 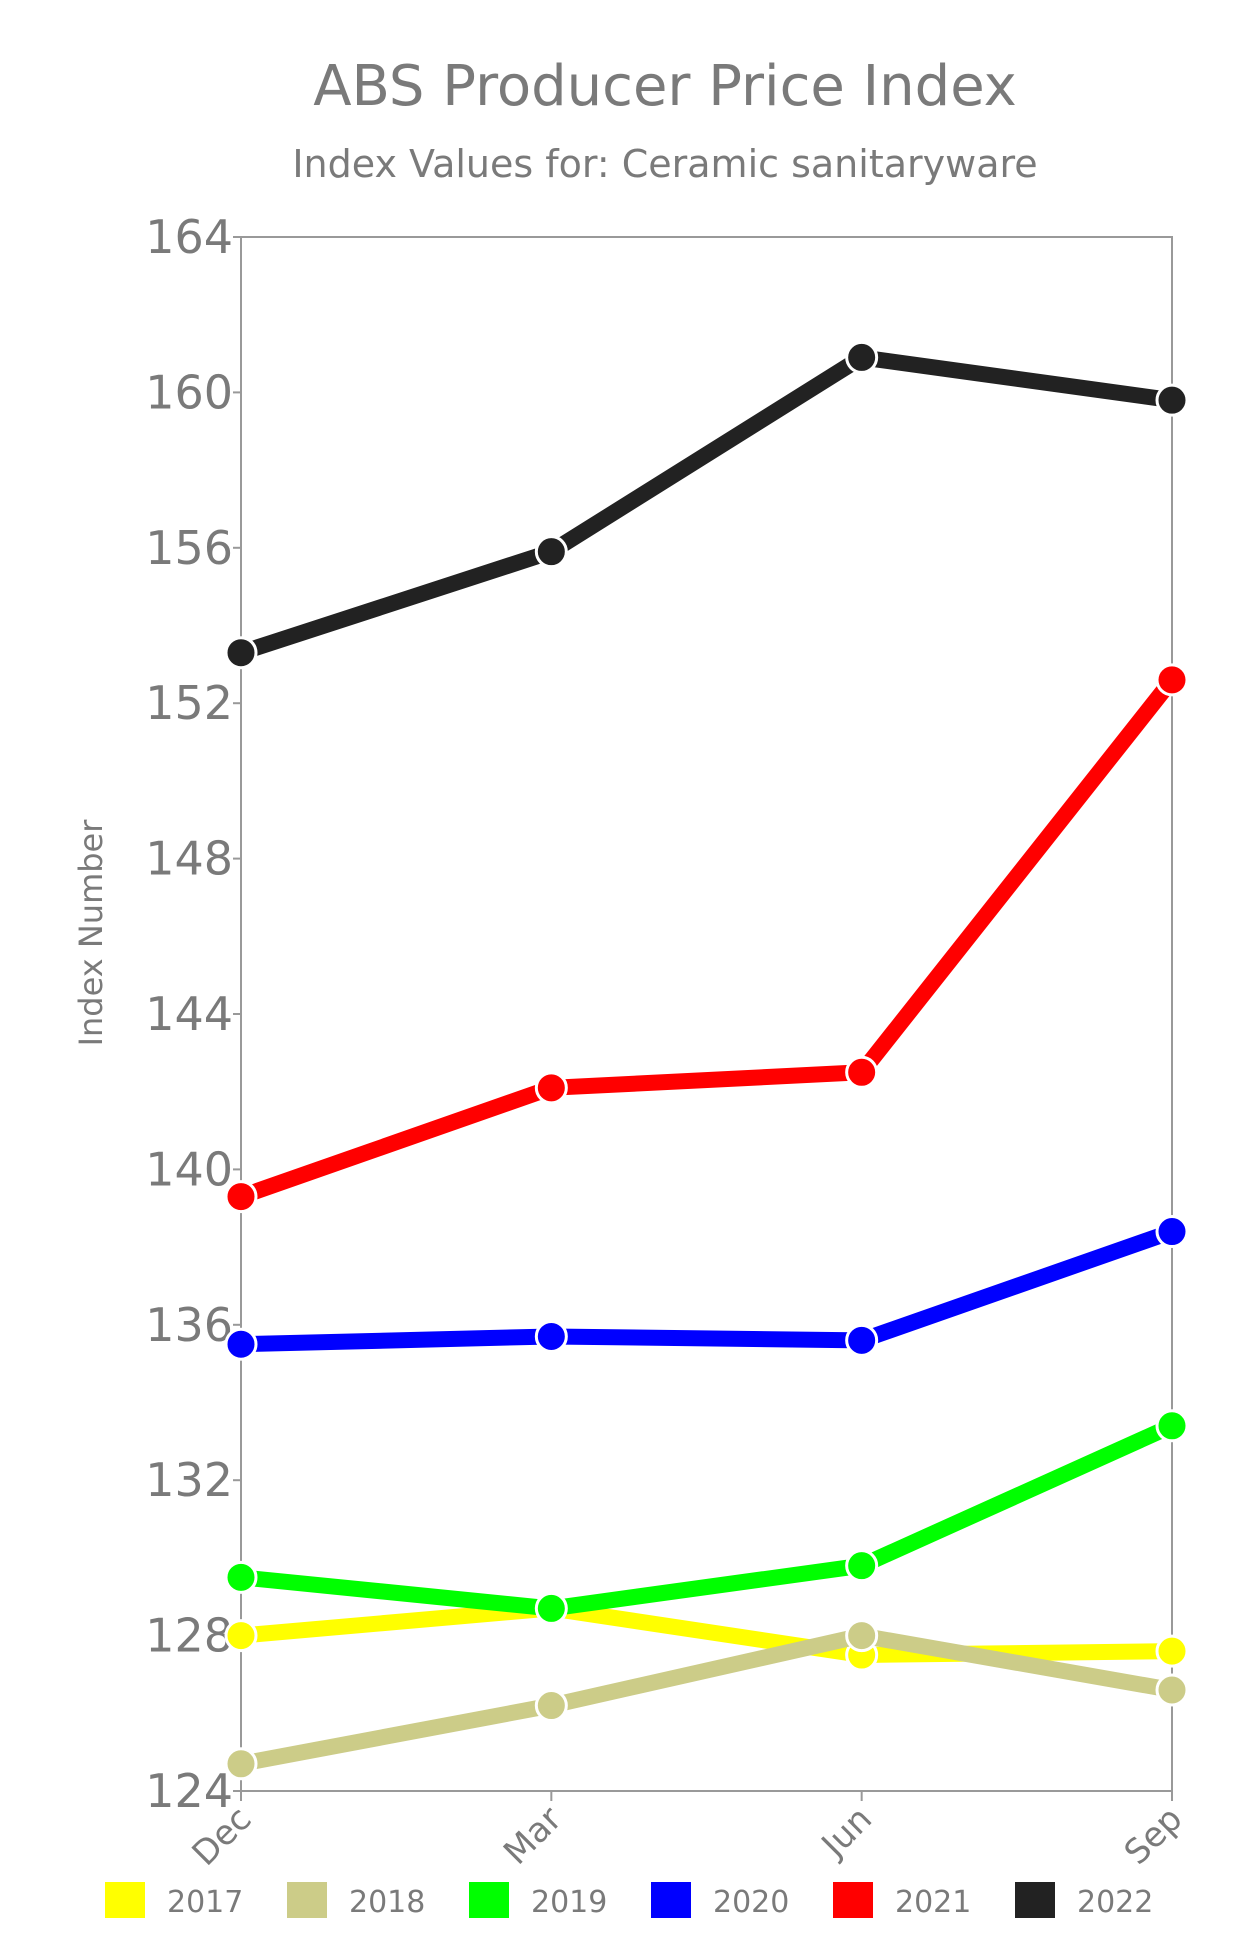 What do you see at coordinates (189, 1636) in the screenshot?
I see `y-tick-label: 128` at bounding box center [189, 1636].